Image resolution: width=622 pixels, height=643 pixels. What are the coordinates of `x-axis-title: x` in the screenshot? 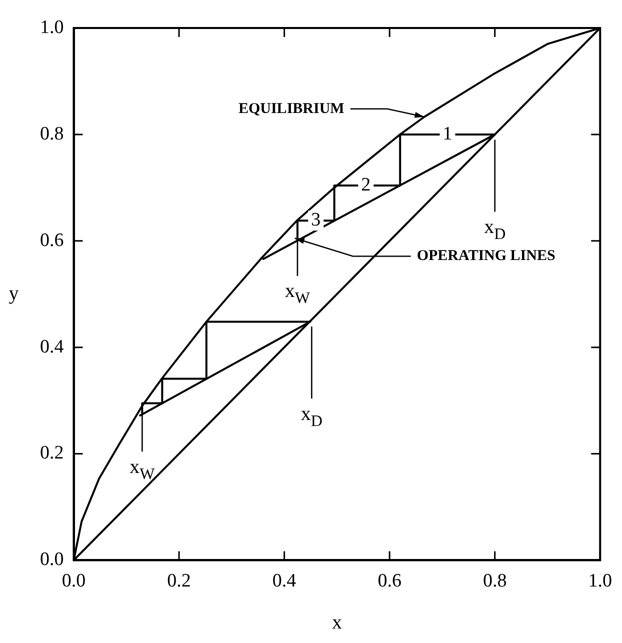 It's located at (337, 622).